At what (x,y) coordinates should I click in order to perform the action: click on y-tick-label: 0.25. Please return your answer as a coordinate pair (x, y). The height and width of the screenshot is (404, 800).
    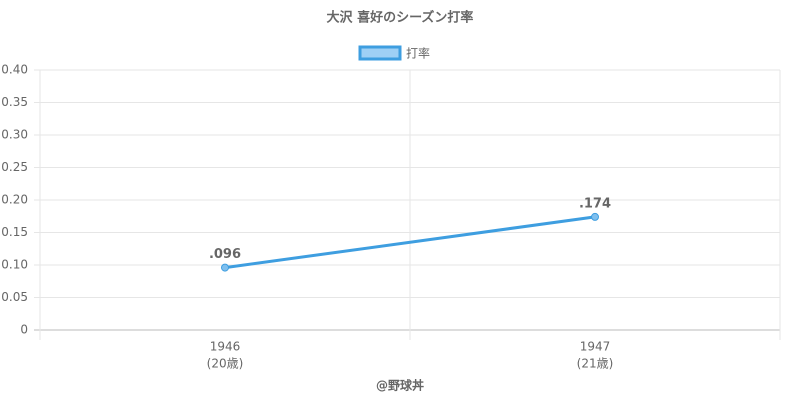
    Looking at the image, I should click on (14, 167).